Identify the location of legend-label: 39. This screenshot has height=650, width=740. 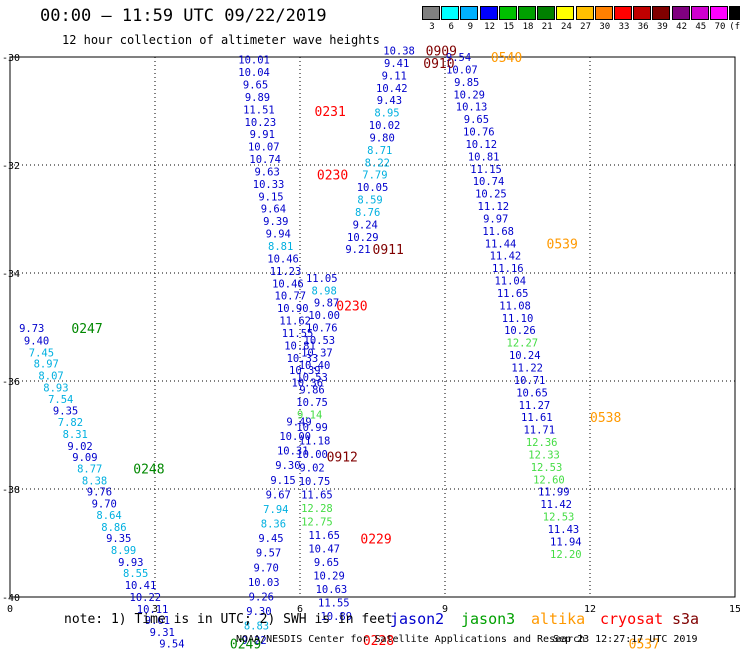
(662, 27).